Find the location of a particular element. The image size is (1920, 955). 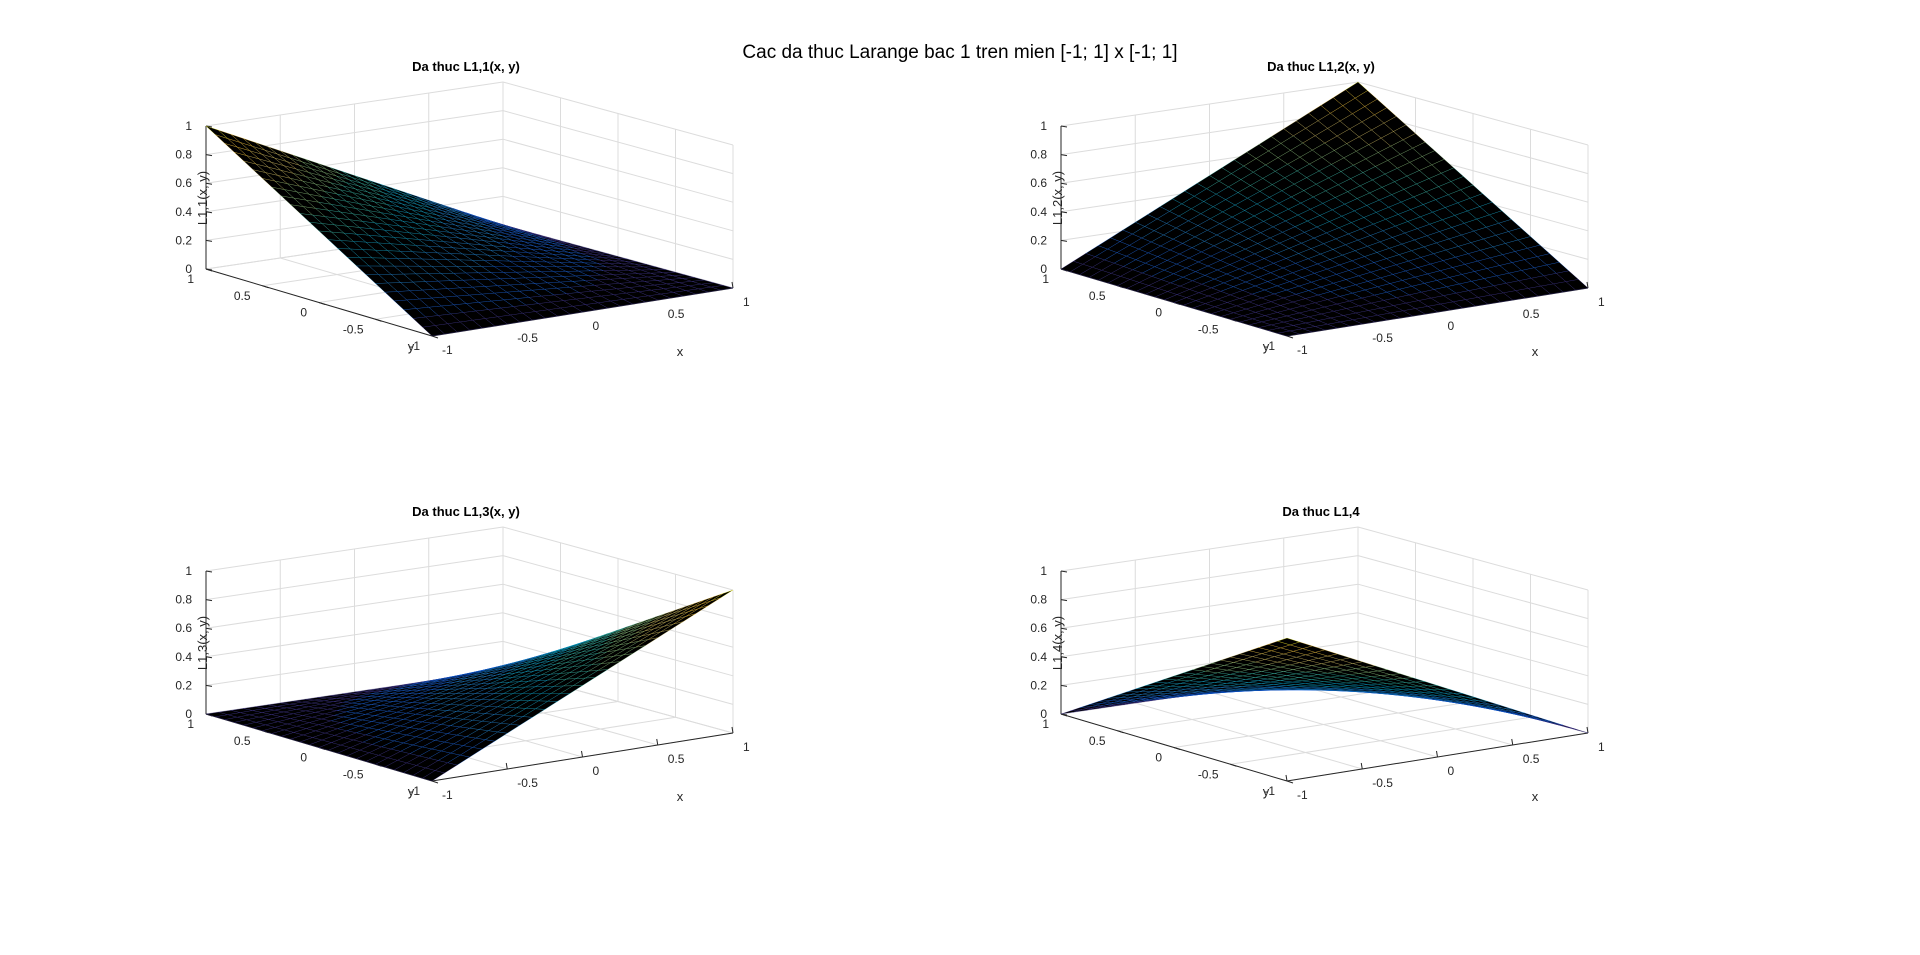

y-axis-label: y is located at coordinates (1266, 791).